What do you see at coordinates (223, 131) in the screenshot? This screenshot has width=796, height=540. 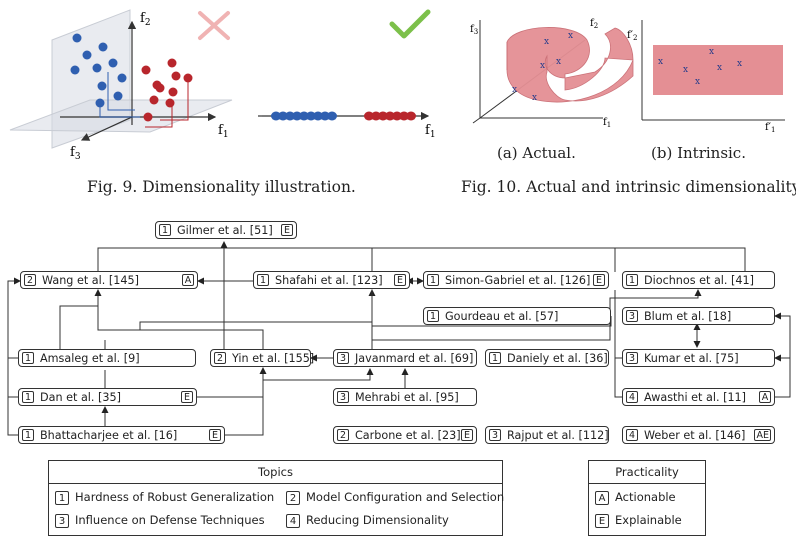 I see `axis-f1-label: f1` at bounding box center [223, 131].